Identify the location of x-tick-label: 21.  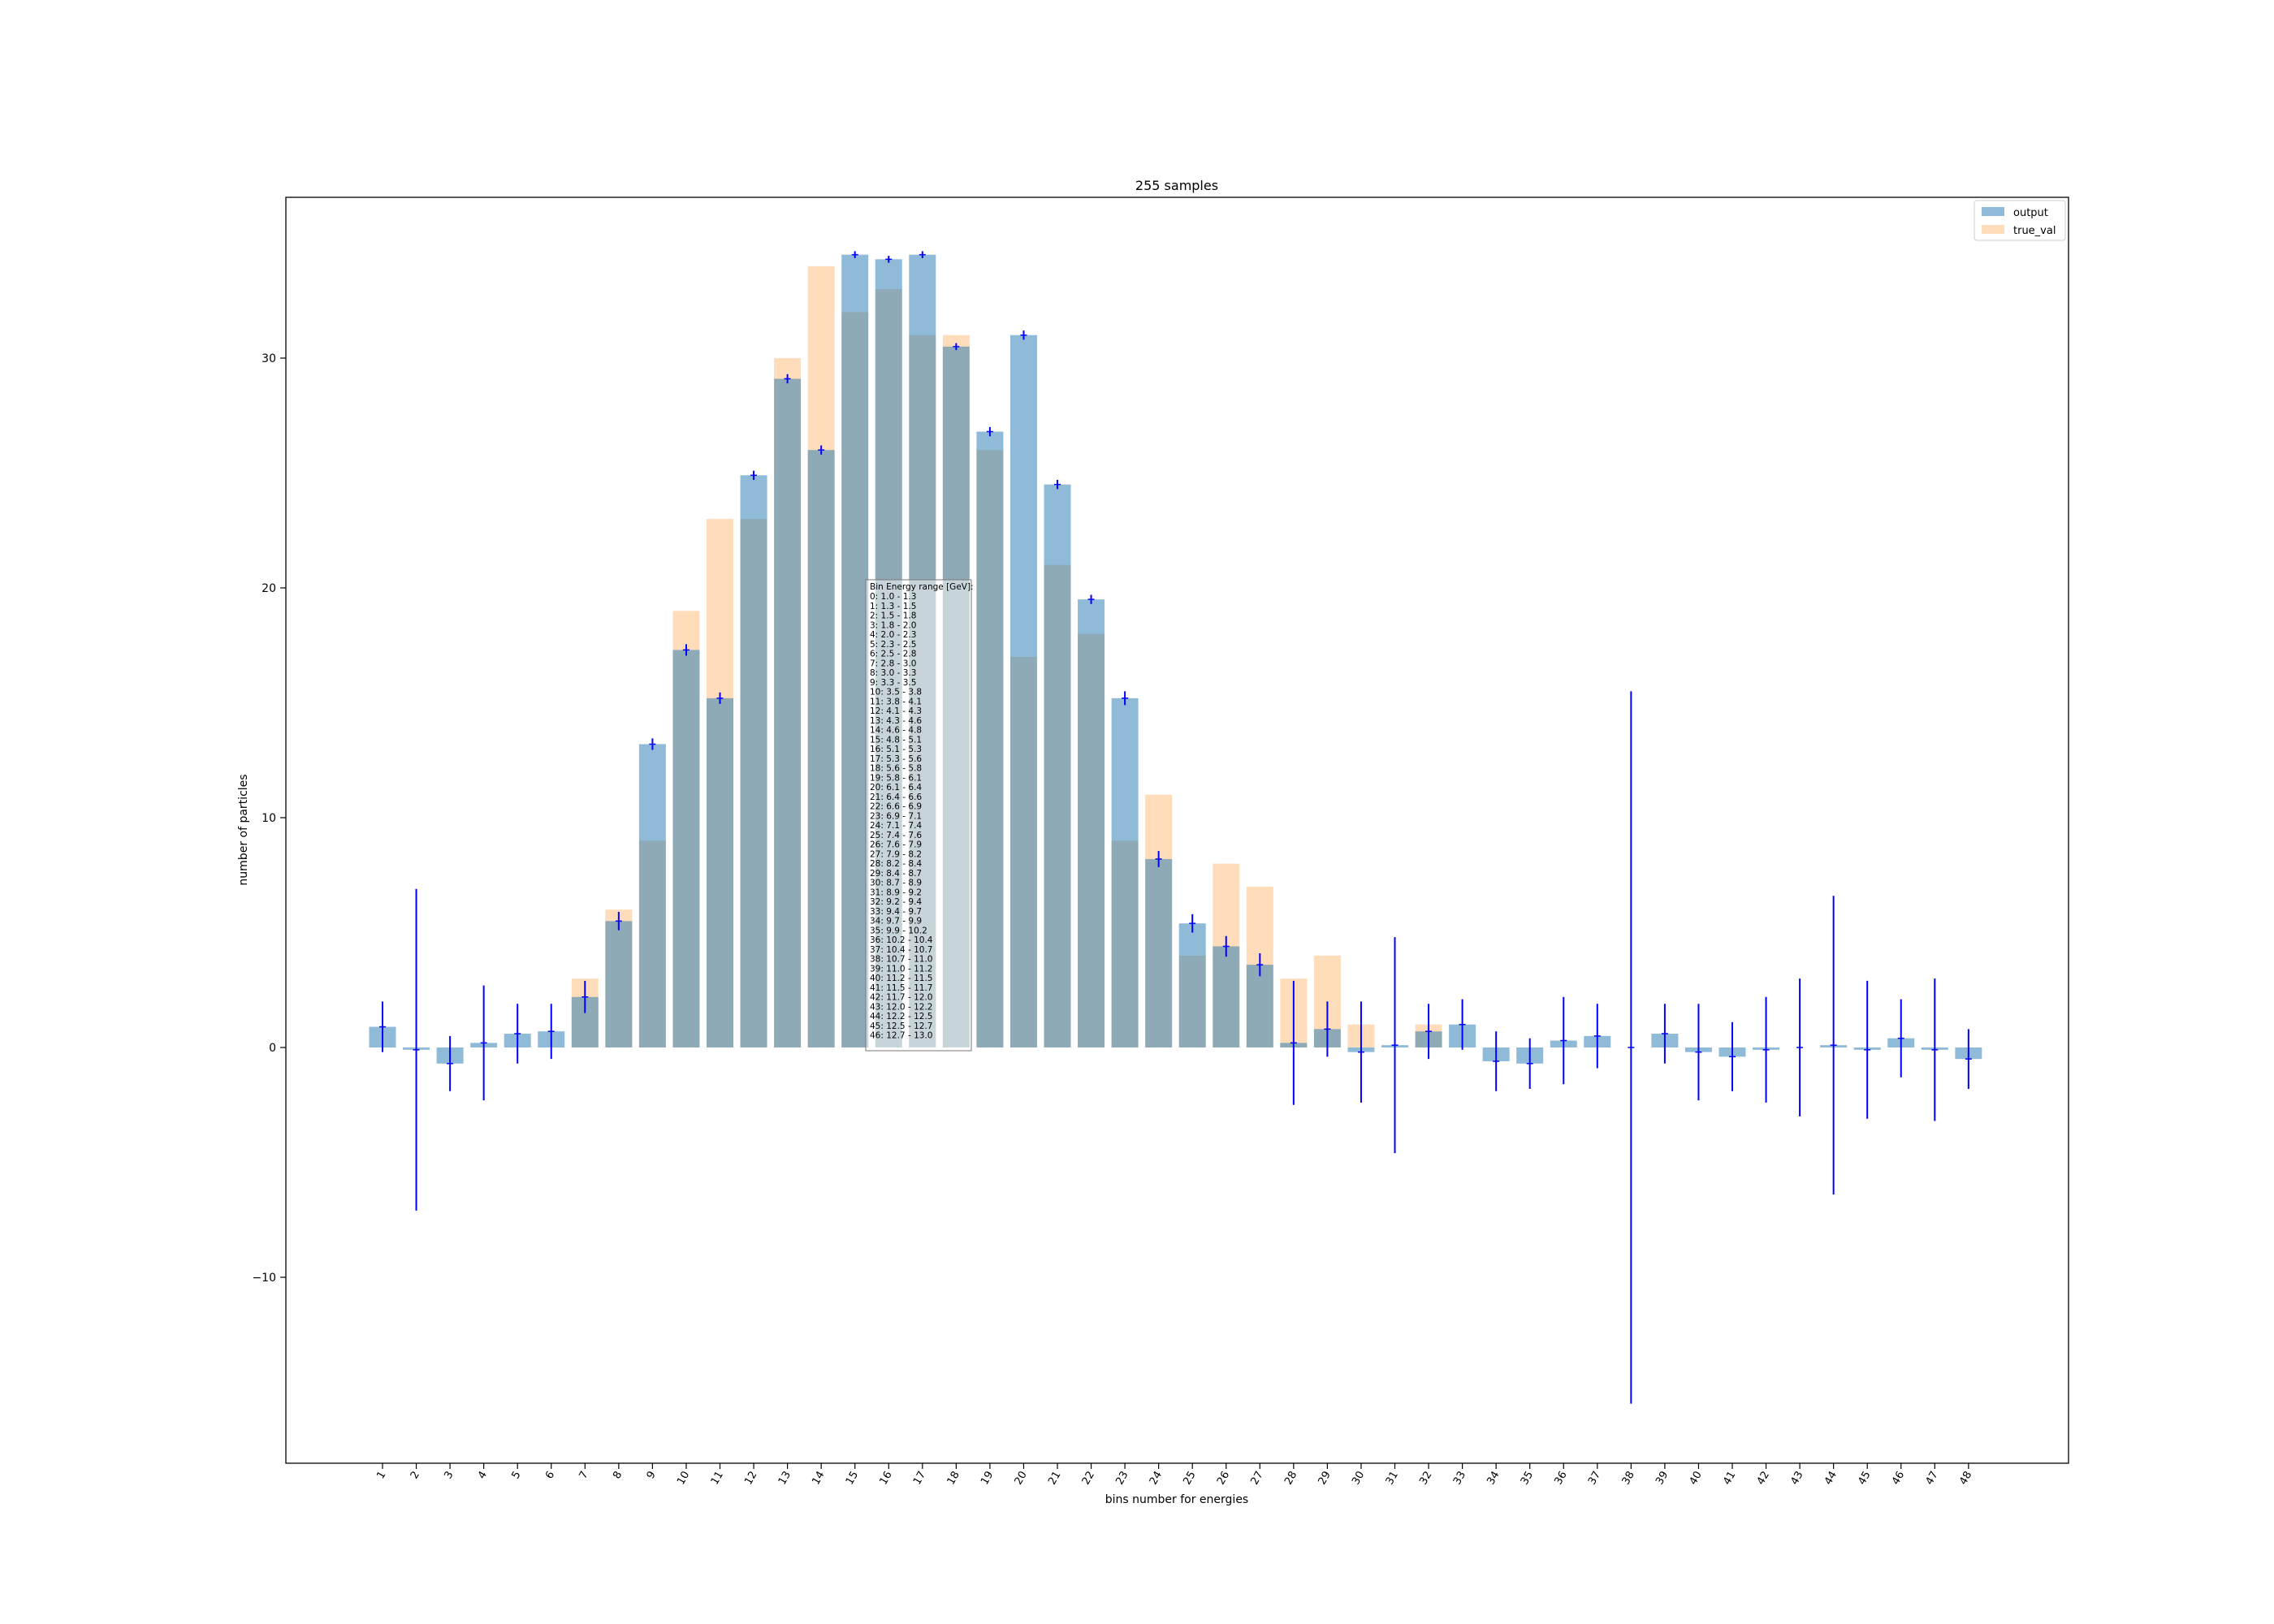
(1054, 1479).